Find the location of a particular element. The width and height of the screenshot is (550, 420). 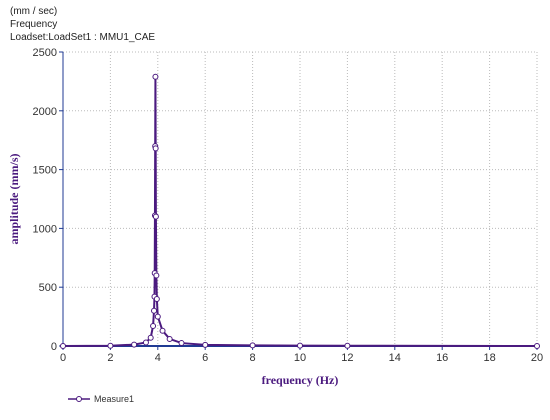

x-tick-label: 2 is located at coordinates (110, 358).